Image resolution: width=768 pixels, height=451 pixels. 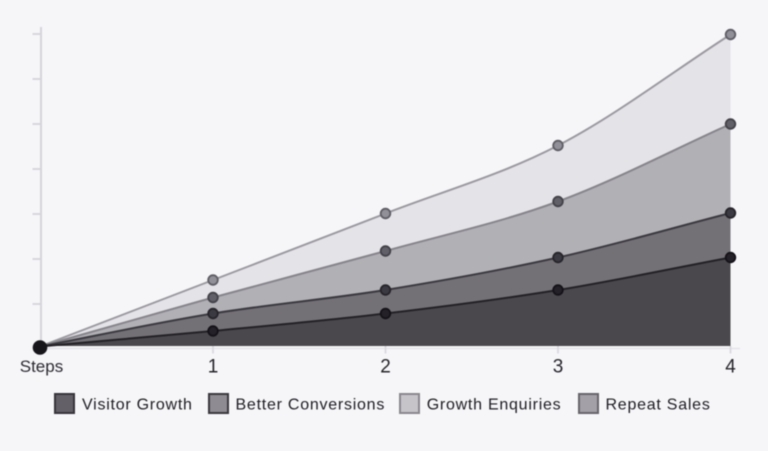 I want to click on svg-text: 2, so click(x=385, y=367).